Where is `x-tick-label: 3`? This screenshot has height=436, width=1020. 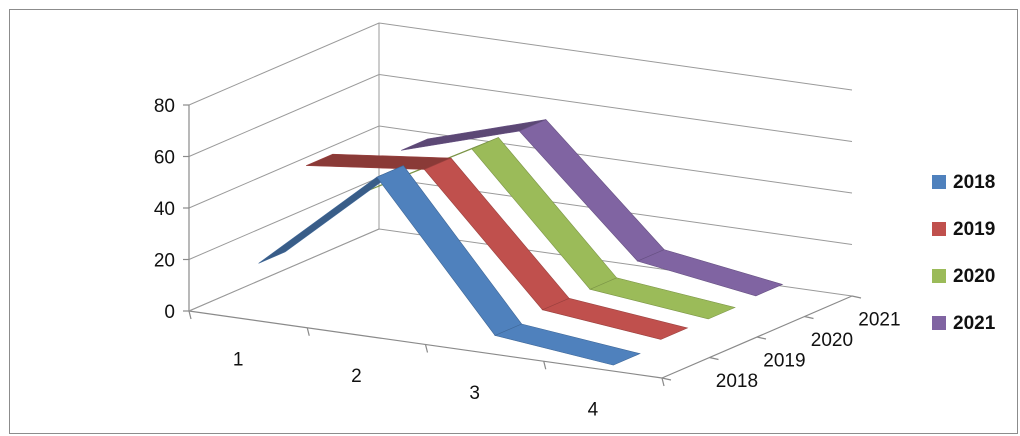 x-tick-label: 3 is located at coordinates (474, 393).